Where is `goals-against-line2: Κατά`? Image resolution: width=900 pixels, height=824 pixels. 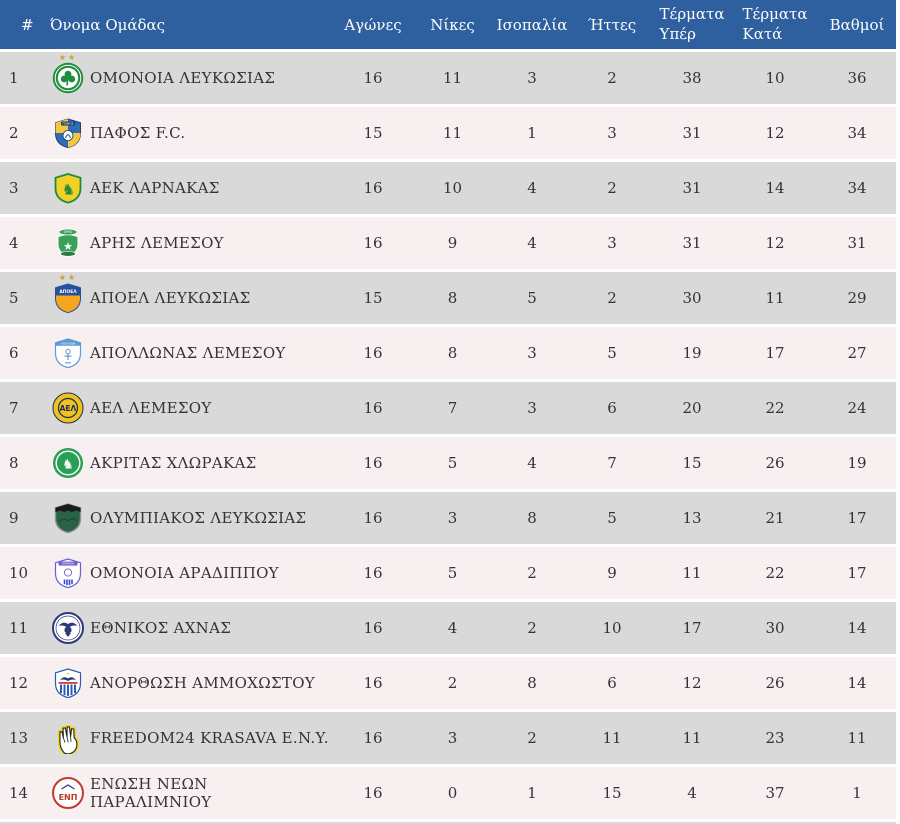 goals-against-line2: Κατά is located at coordinates (762, 33).